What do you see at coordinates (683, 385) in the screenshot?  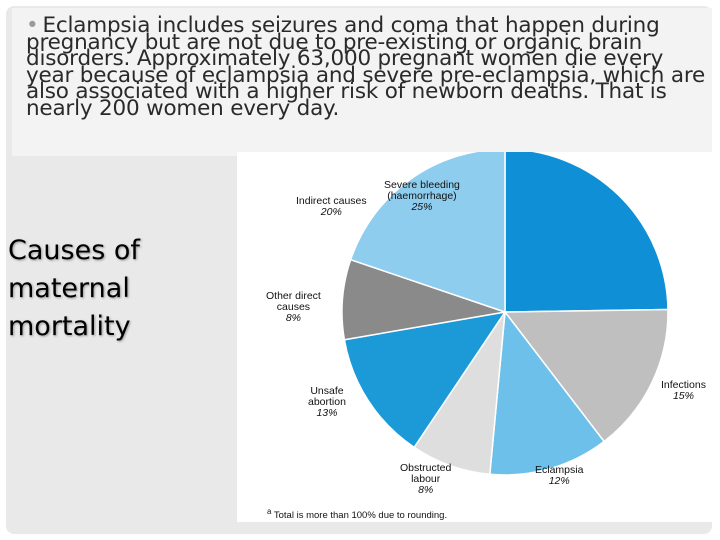 I see `slice-label-infections-line-1: Infections` at bounding box center [683, 385].